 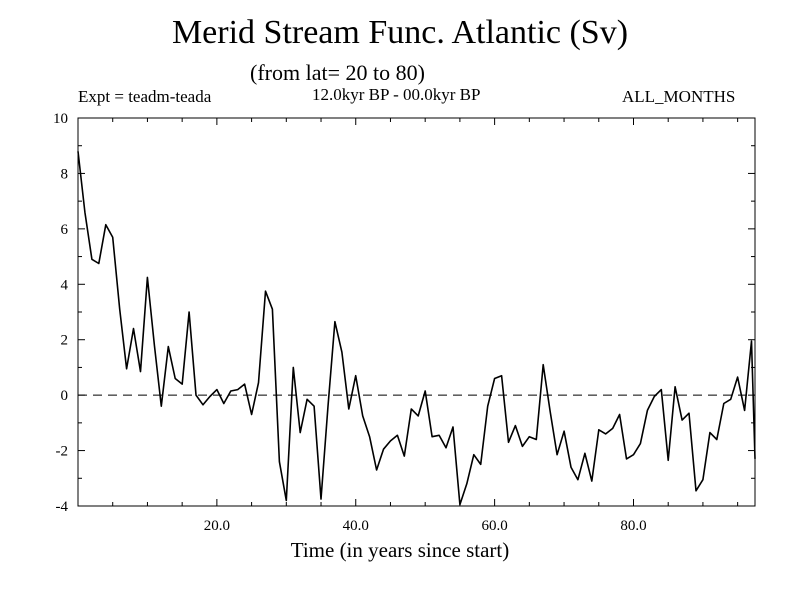 I want to click on chart-subtitle: (from lat= 20 to 80), so click(x=337, y=72).